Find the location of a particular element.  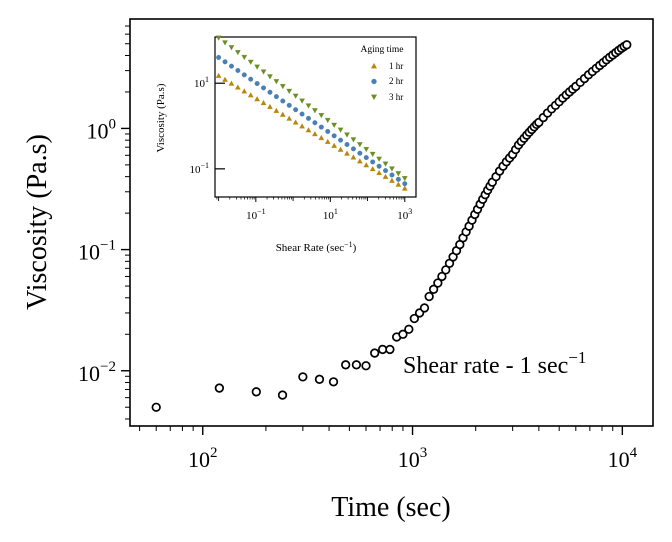

legend-marker-2hr is located at coordinates (374, 81).